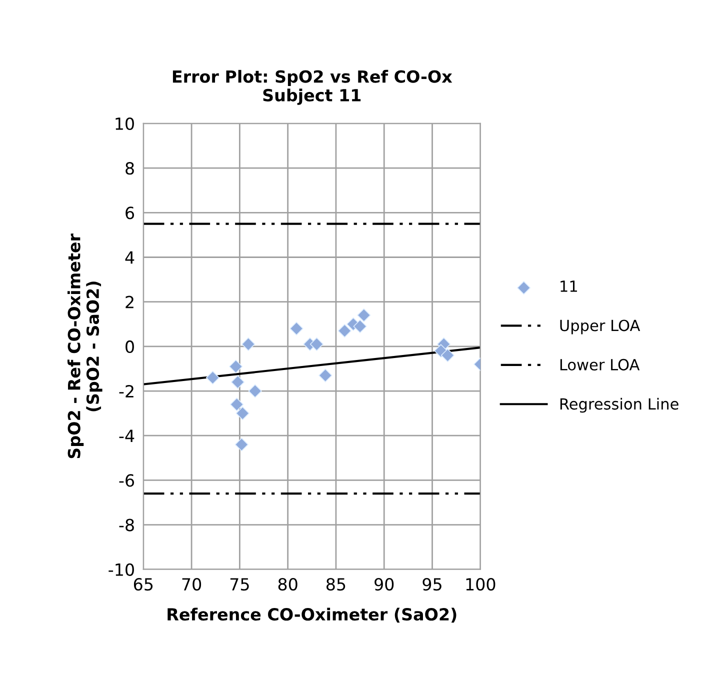 The height and width of the screenshot is (686, 717). What do you see at coordinates (481, 584) in the screenshot?
I see `x-tick-label: 100` at bounding box center [481, 584].